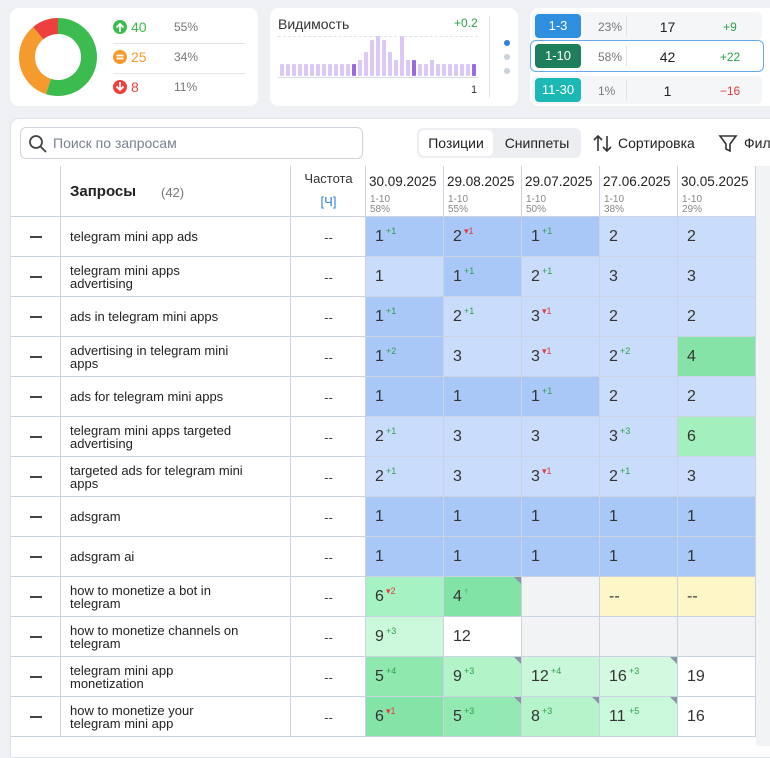  I want to click on separator, so click(179, 73).